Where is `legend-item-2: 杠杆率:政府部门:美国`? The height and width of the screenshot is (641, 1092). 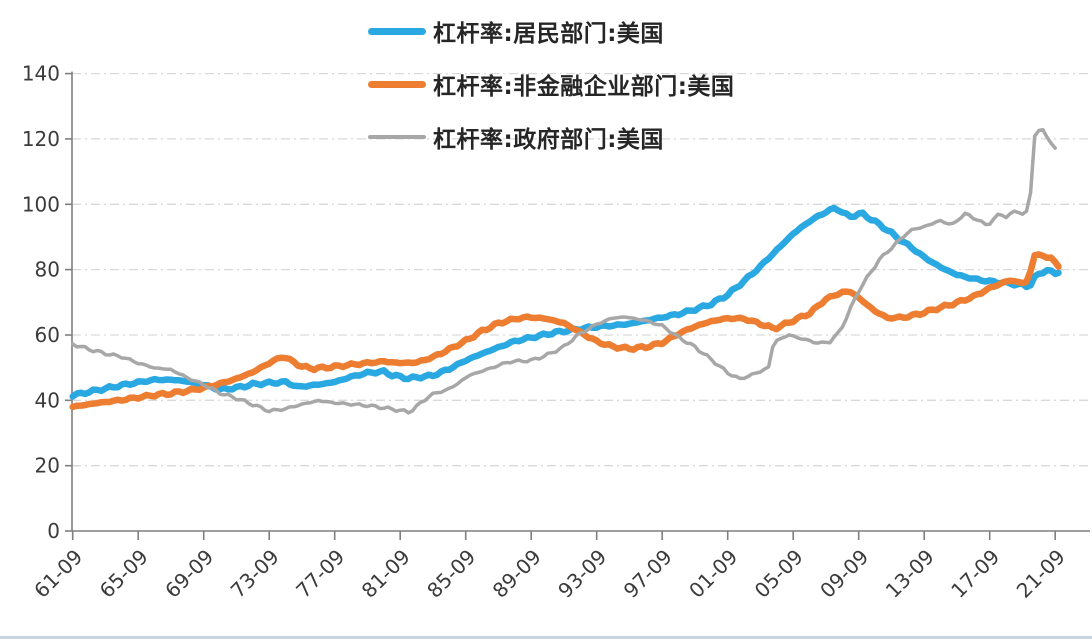 legend-item-2: 杠杆率:政府部门:美国 is located at coordinates (551, 137).